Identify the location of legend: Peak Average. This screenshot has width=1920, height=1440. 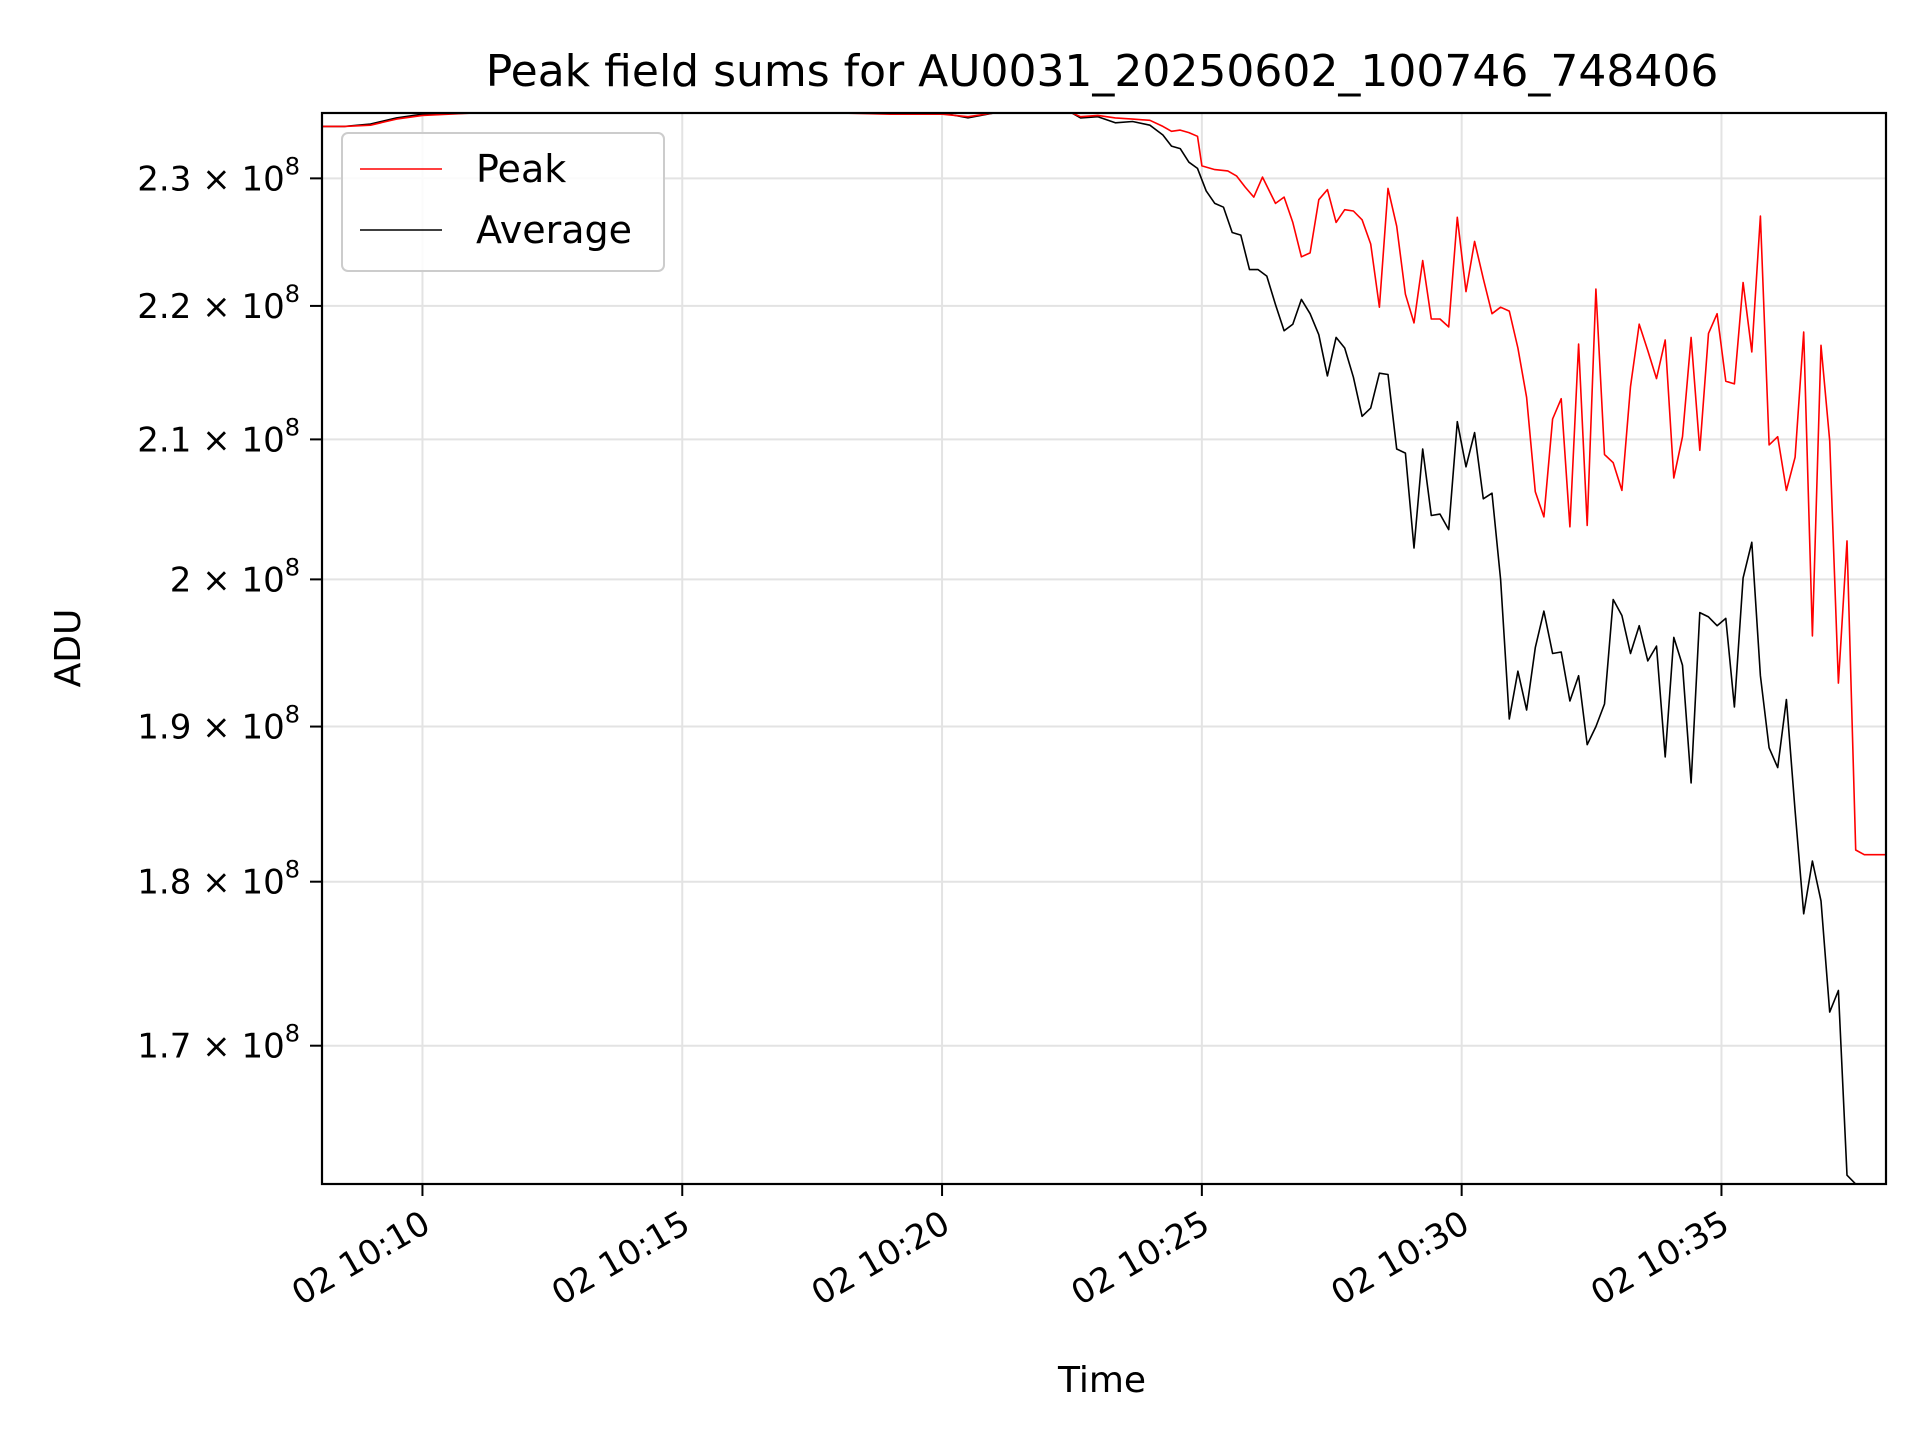
(503, 202).